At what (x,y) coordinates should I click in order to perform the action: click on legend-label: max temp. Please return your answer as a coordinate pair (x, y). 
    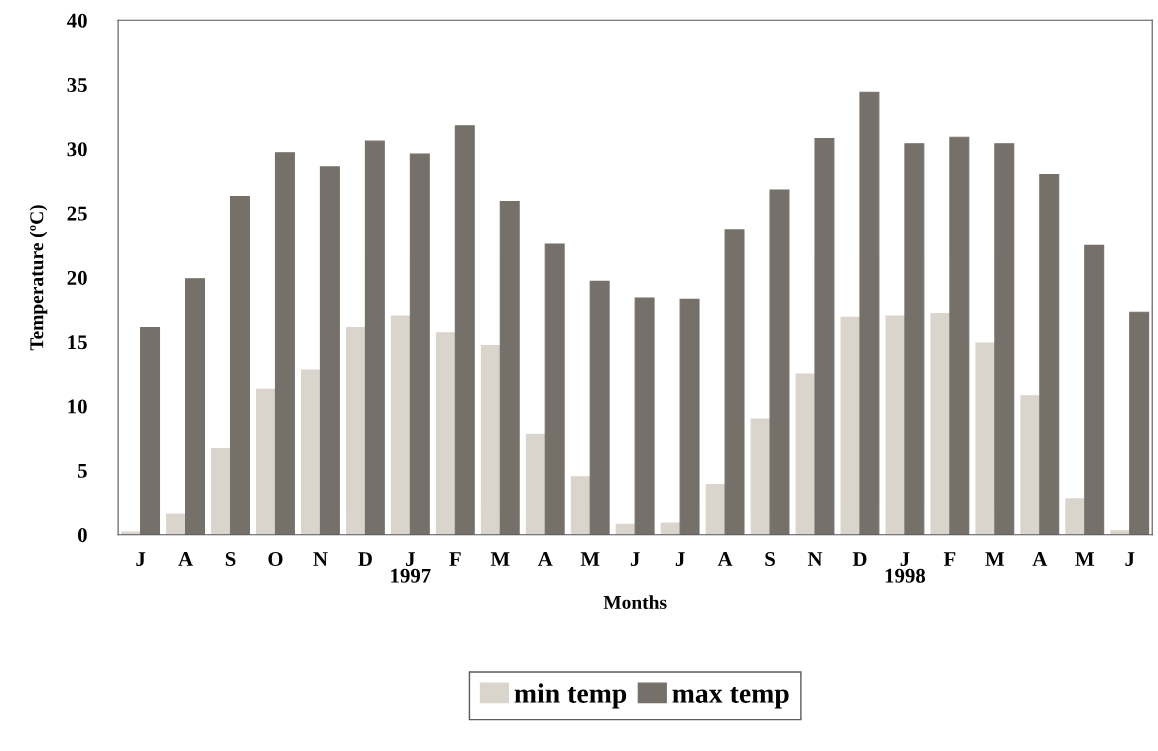
    Looking at the image, I should click on (730, 697).